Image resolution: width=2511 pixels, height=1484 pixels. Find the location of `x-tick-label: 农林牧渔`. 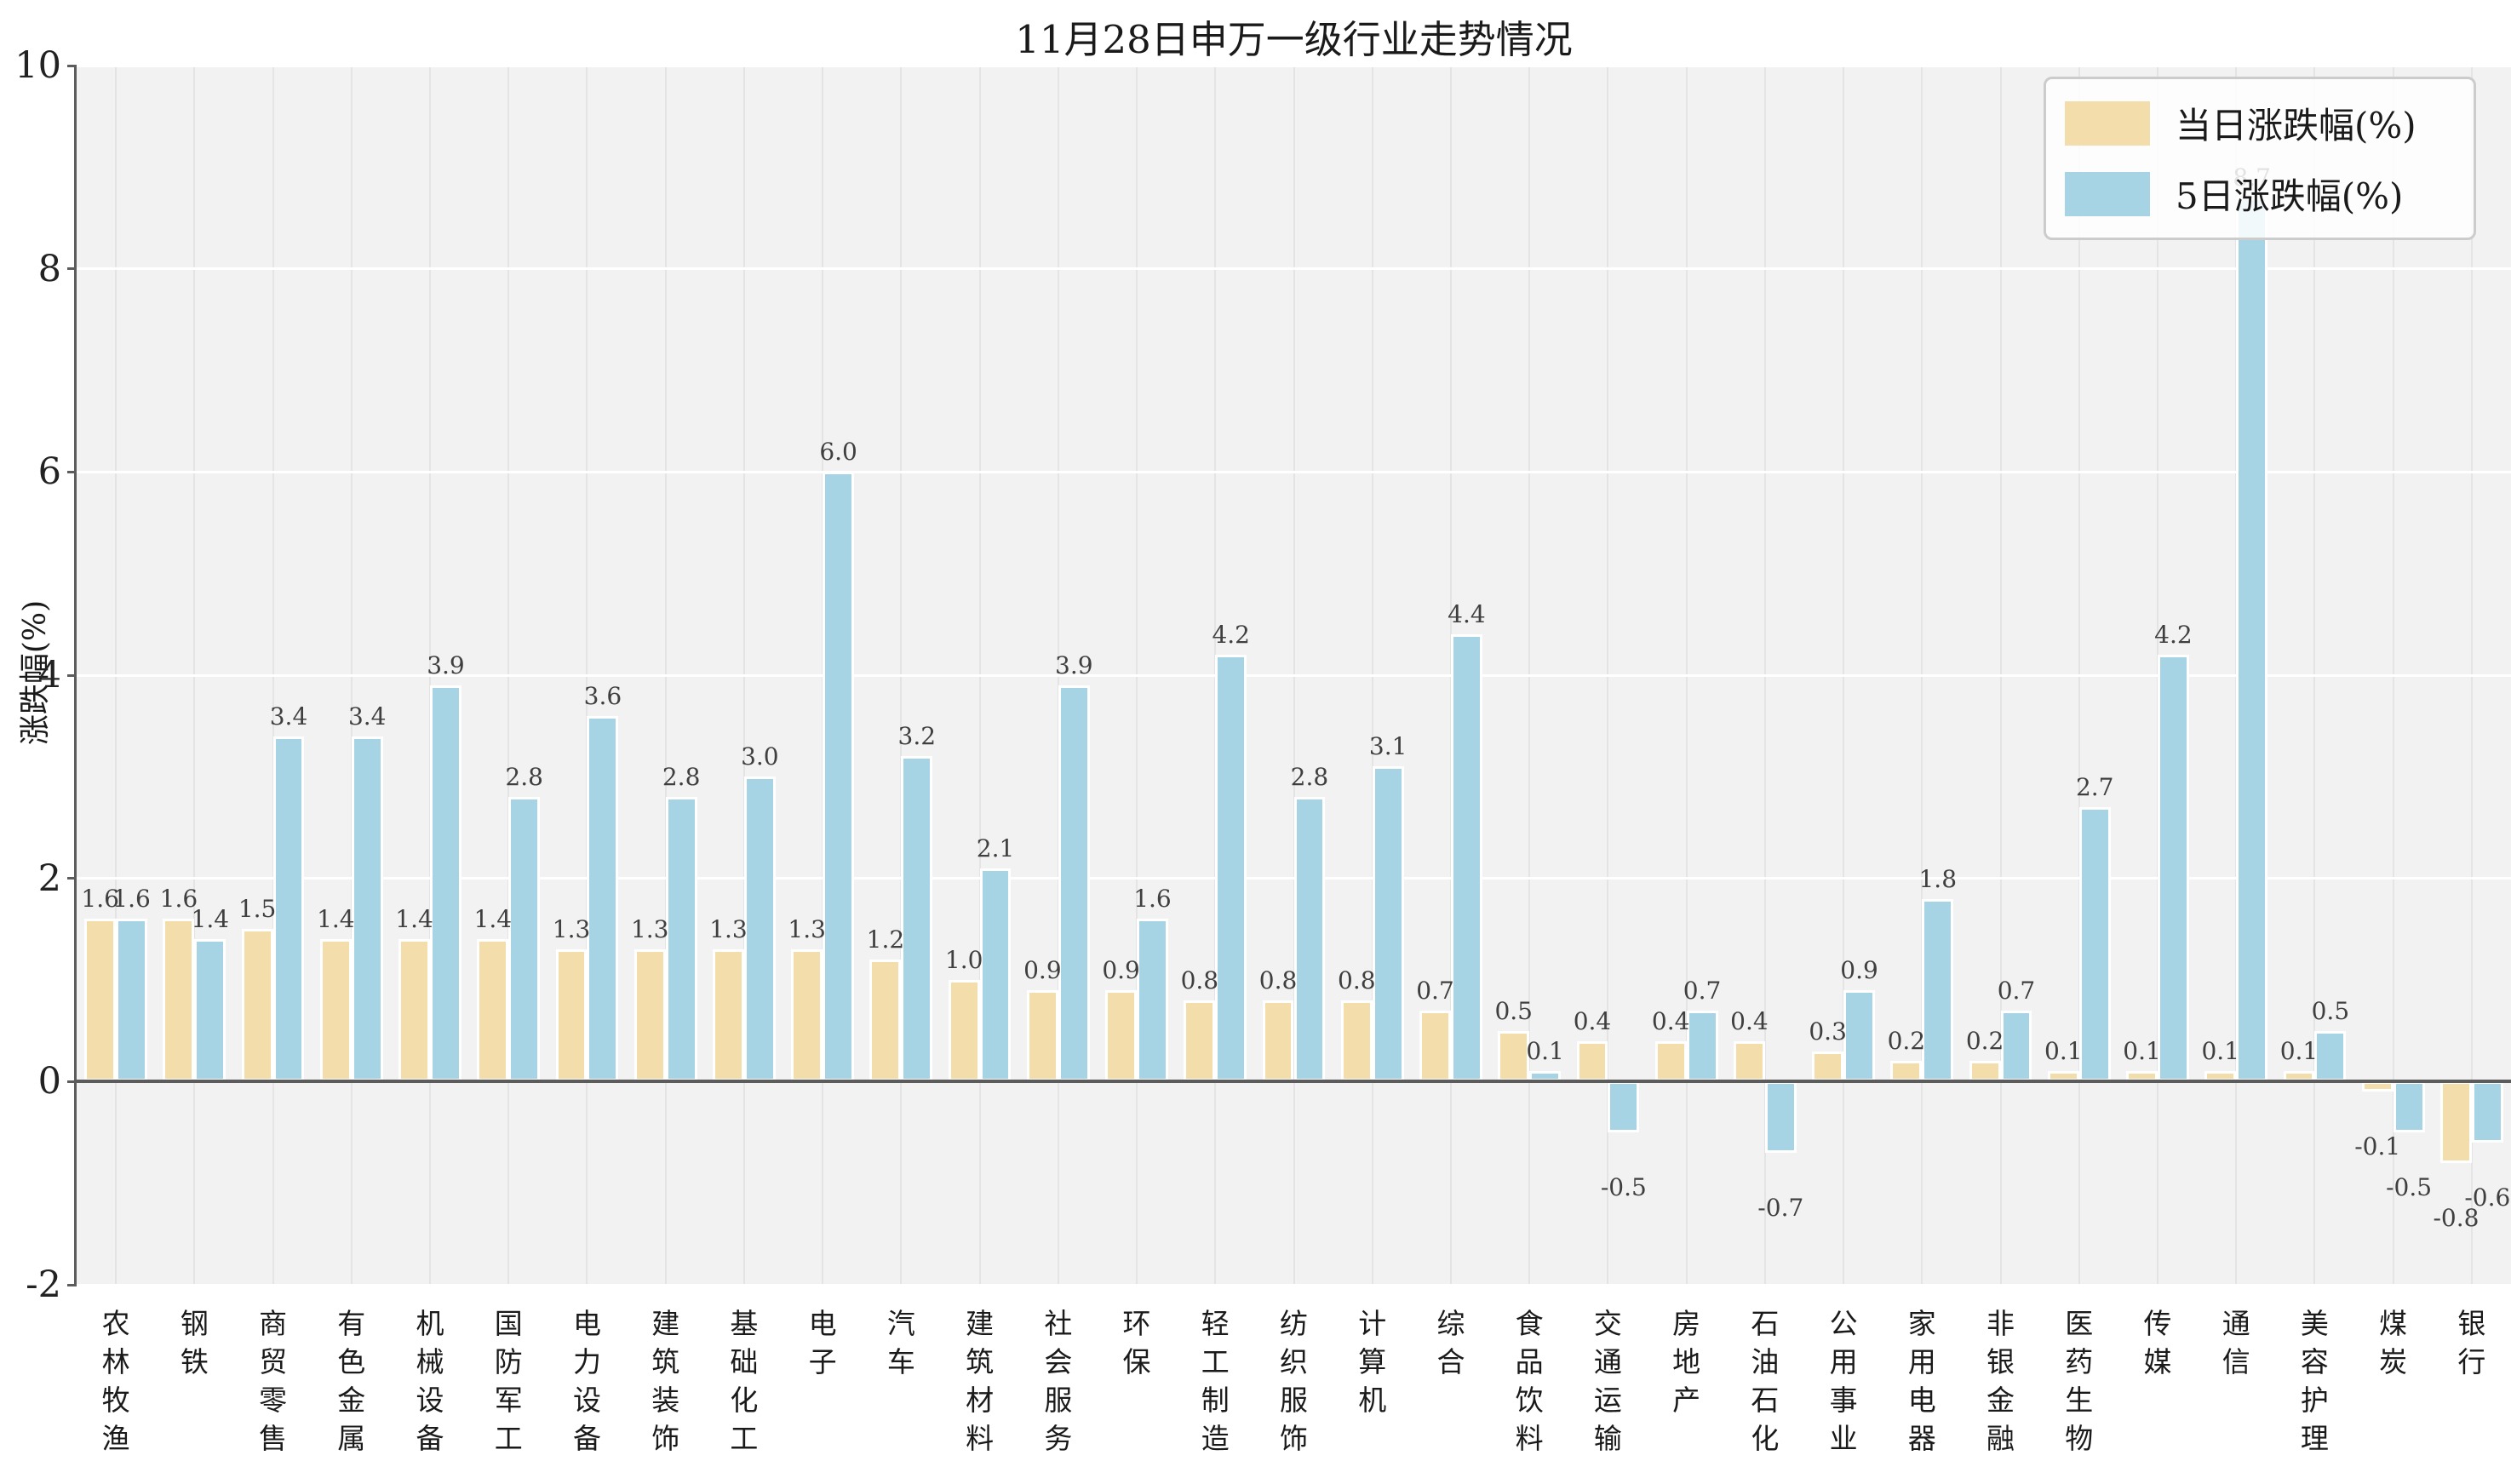

x-tick-label: 农林牧渔 is located at coordinates (115, 1381).